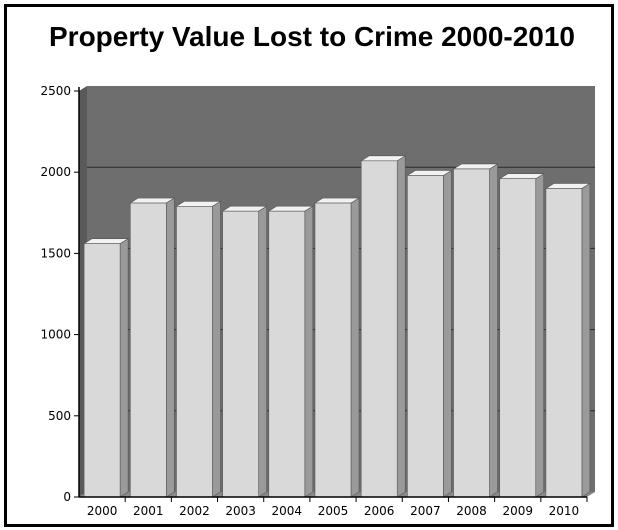 The image size is (618, 530). What do you see at coordinates (517, 511) in the screenshot?
I see `x-tick-label: 2009` at bounding box center [517, 511].